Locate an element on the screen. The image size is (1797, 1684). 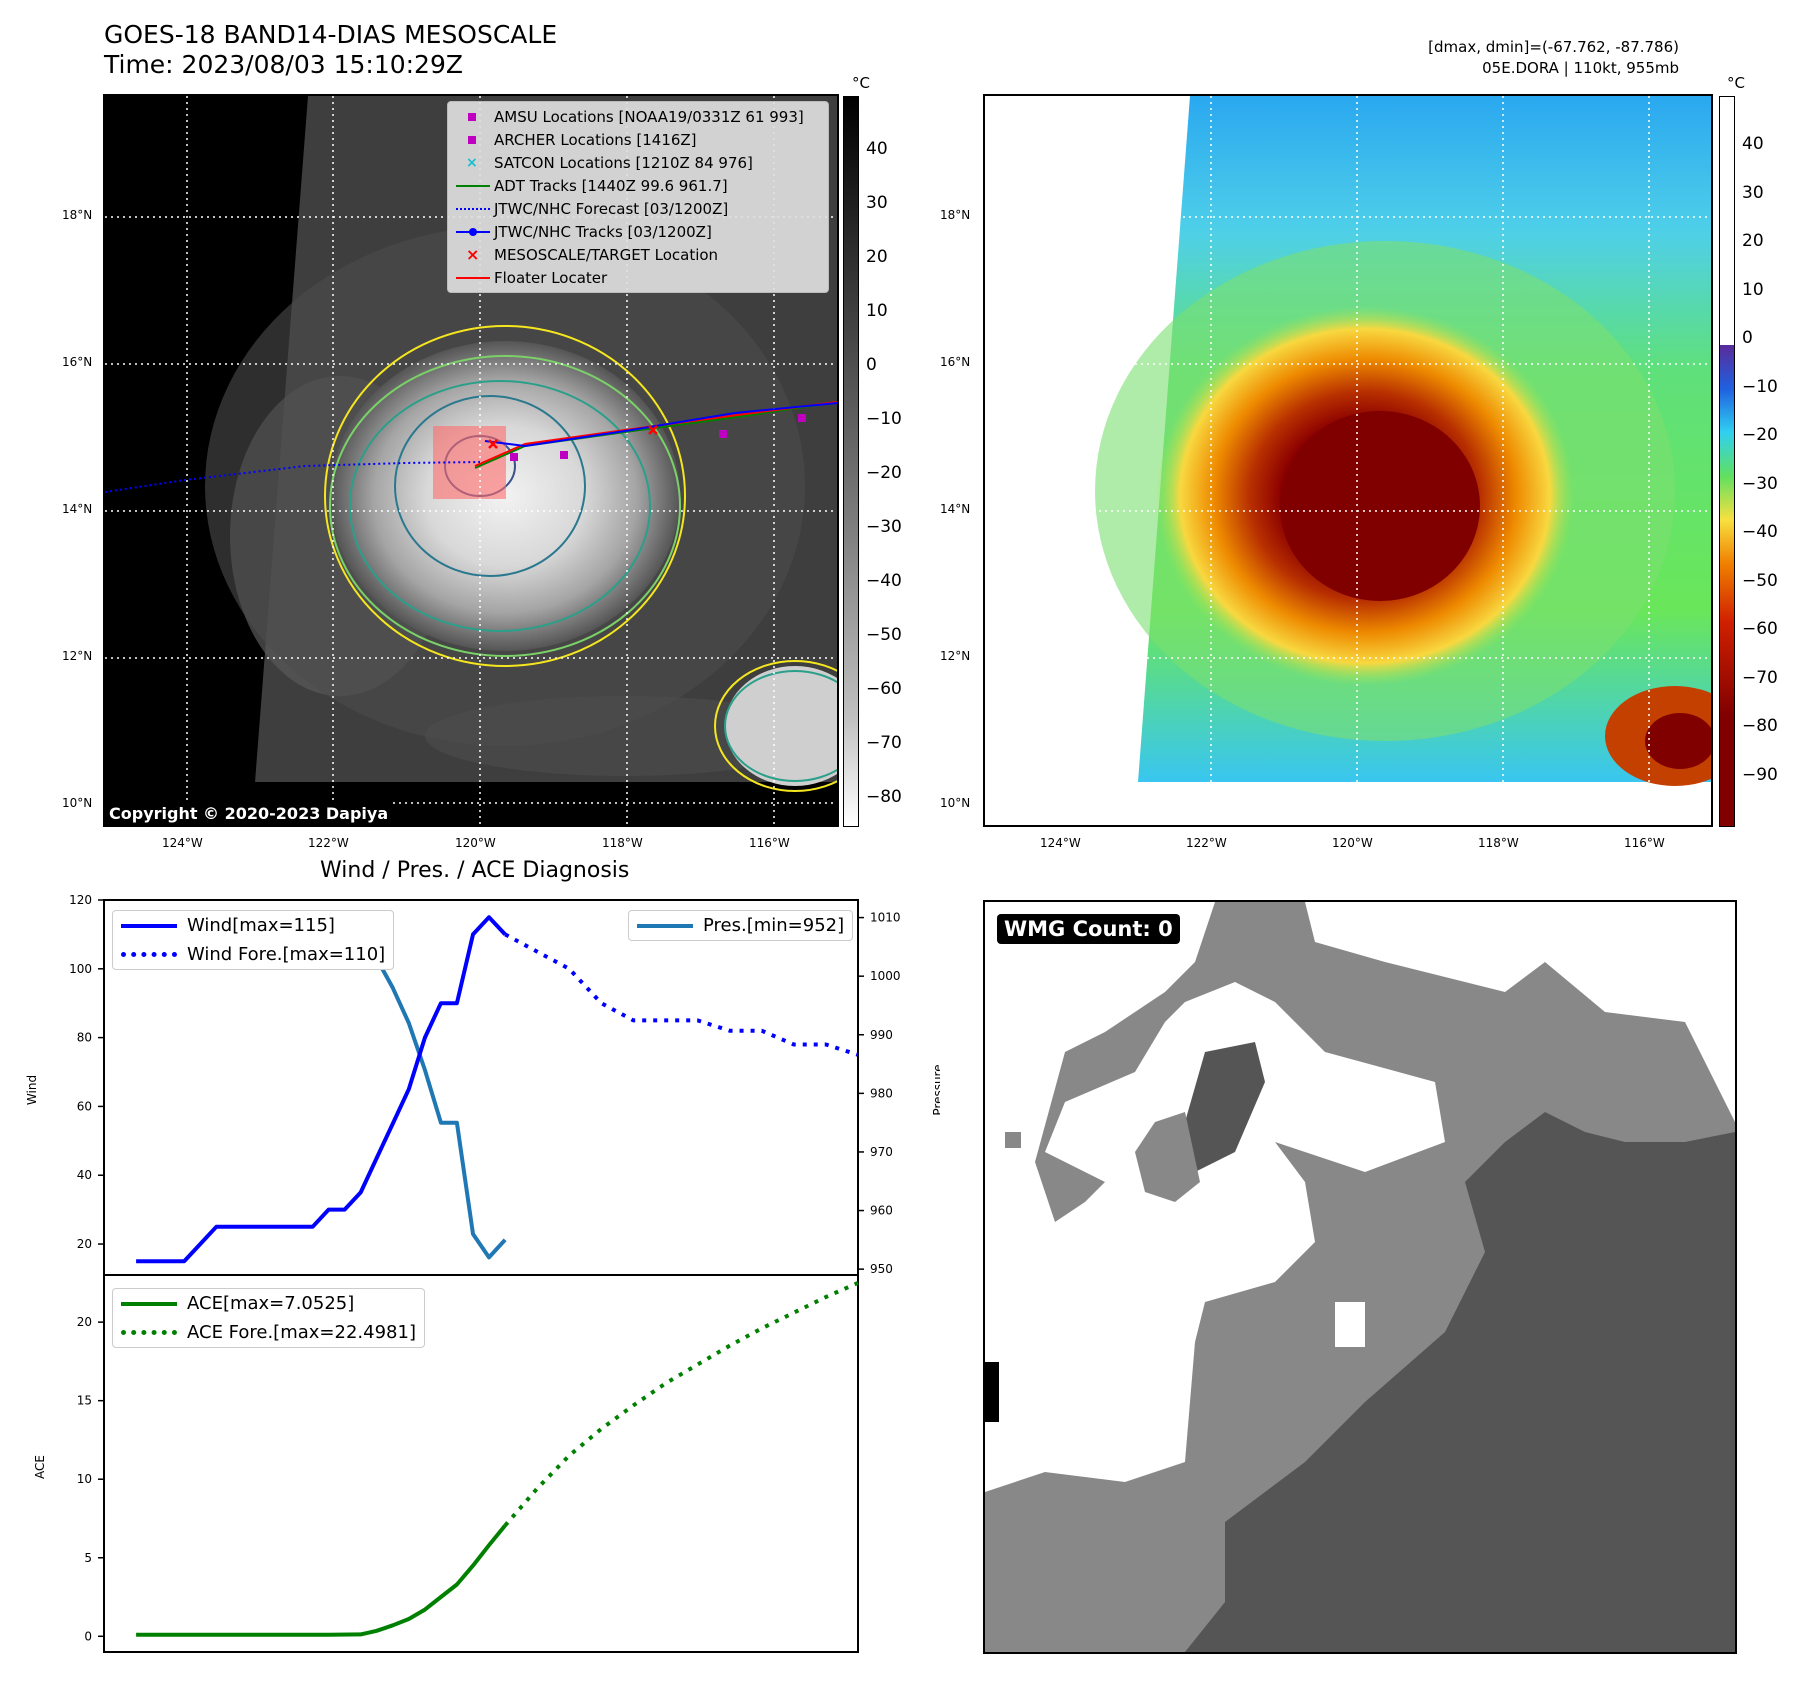
colorbar-gray is located at coordinates (851, 461).